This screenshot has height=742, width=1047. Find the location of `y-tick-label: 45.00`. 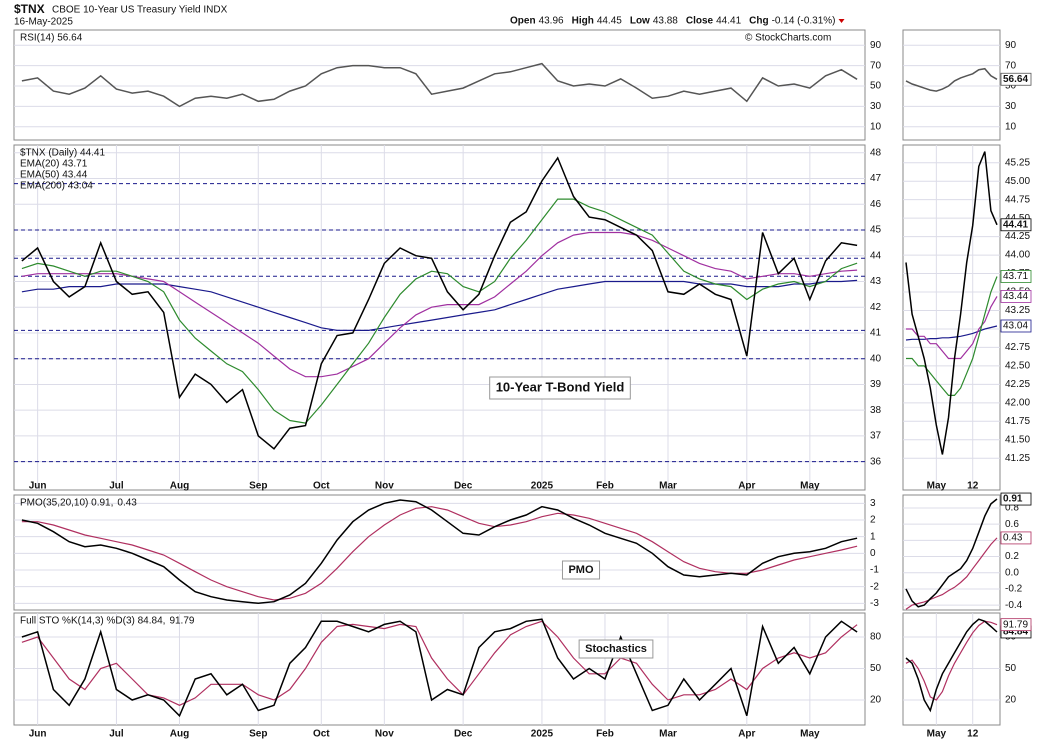

y-tick-label: 45.00 is located at coordinates (1017, 181).